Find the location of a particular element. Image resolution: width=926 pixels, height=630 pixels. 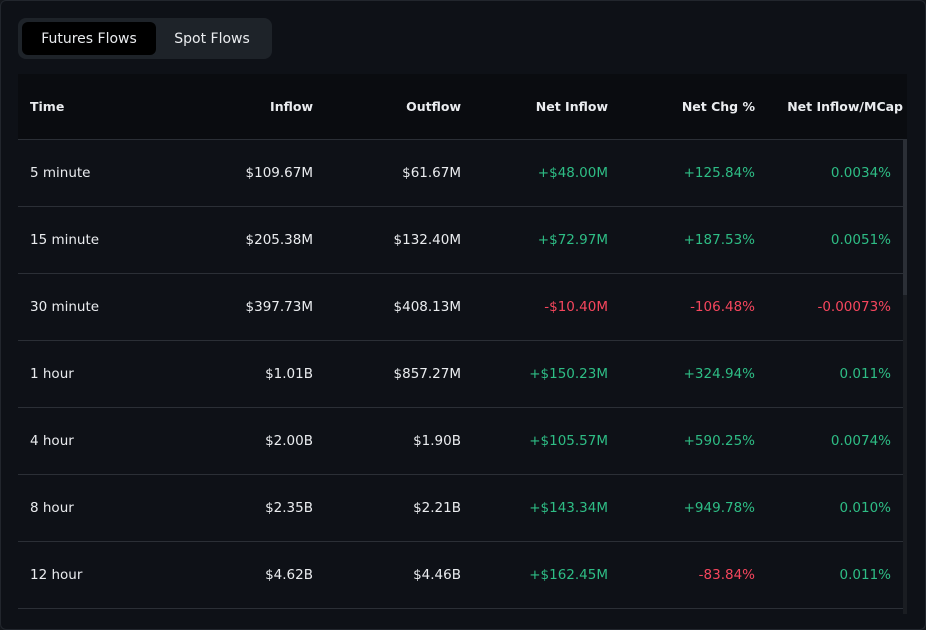

header-net-inflow-mcap: Net Inflow/MCap is located at coordinates (845, 106).